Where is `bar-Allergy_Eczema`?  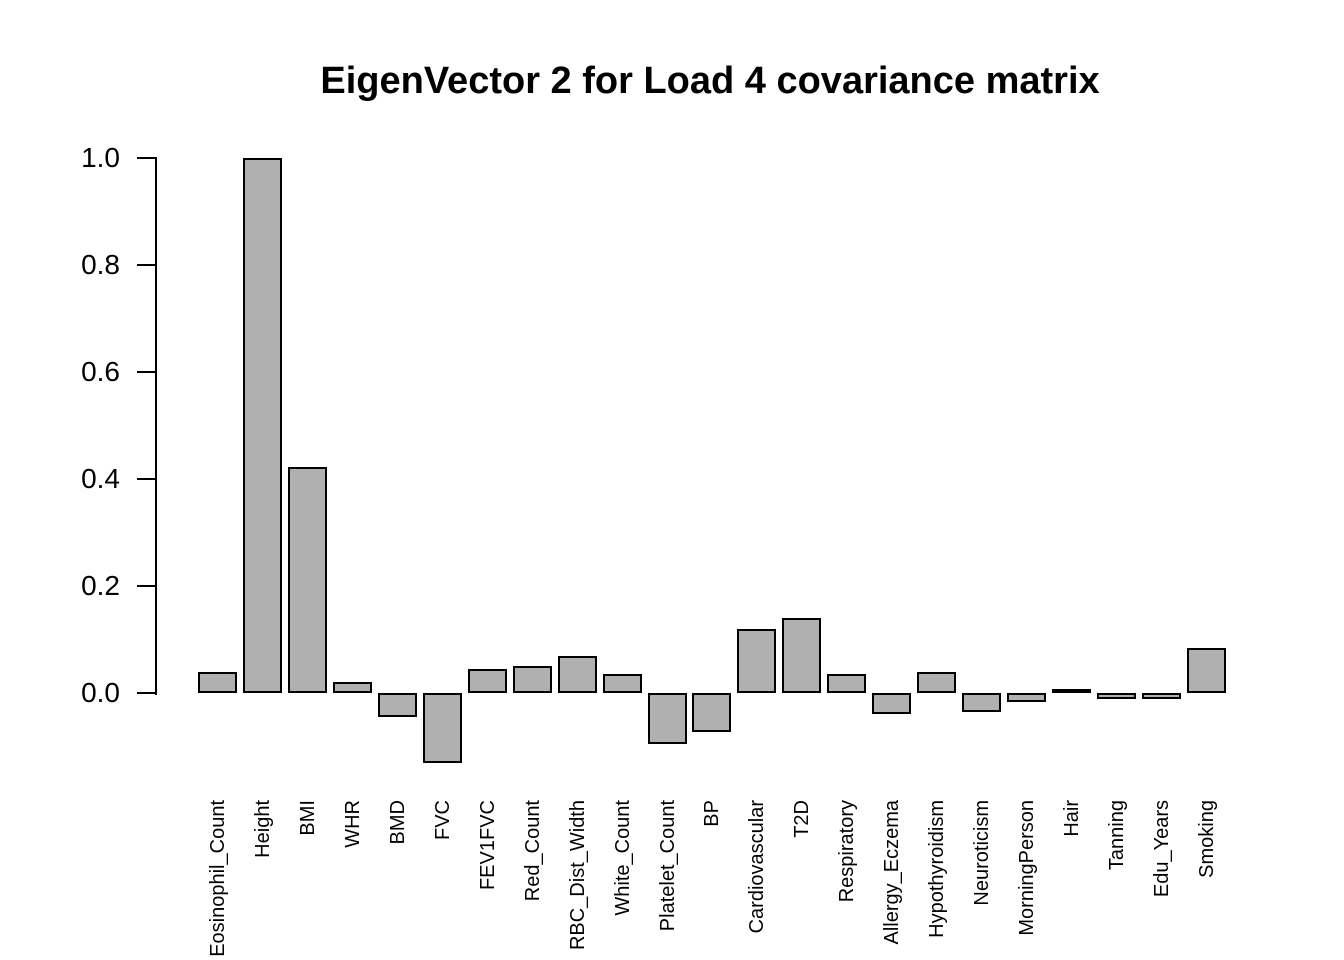
bar-Allergy_Eczema is located at coordinates (891, 703).